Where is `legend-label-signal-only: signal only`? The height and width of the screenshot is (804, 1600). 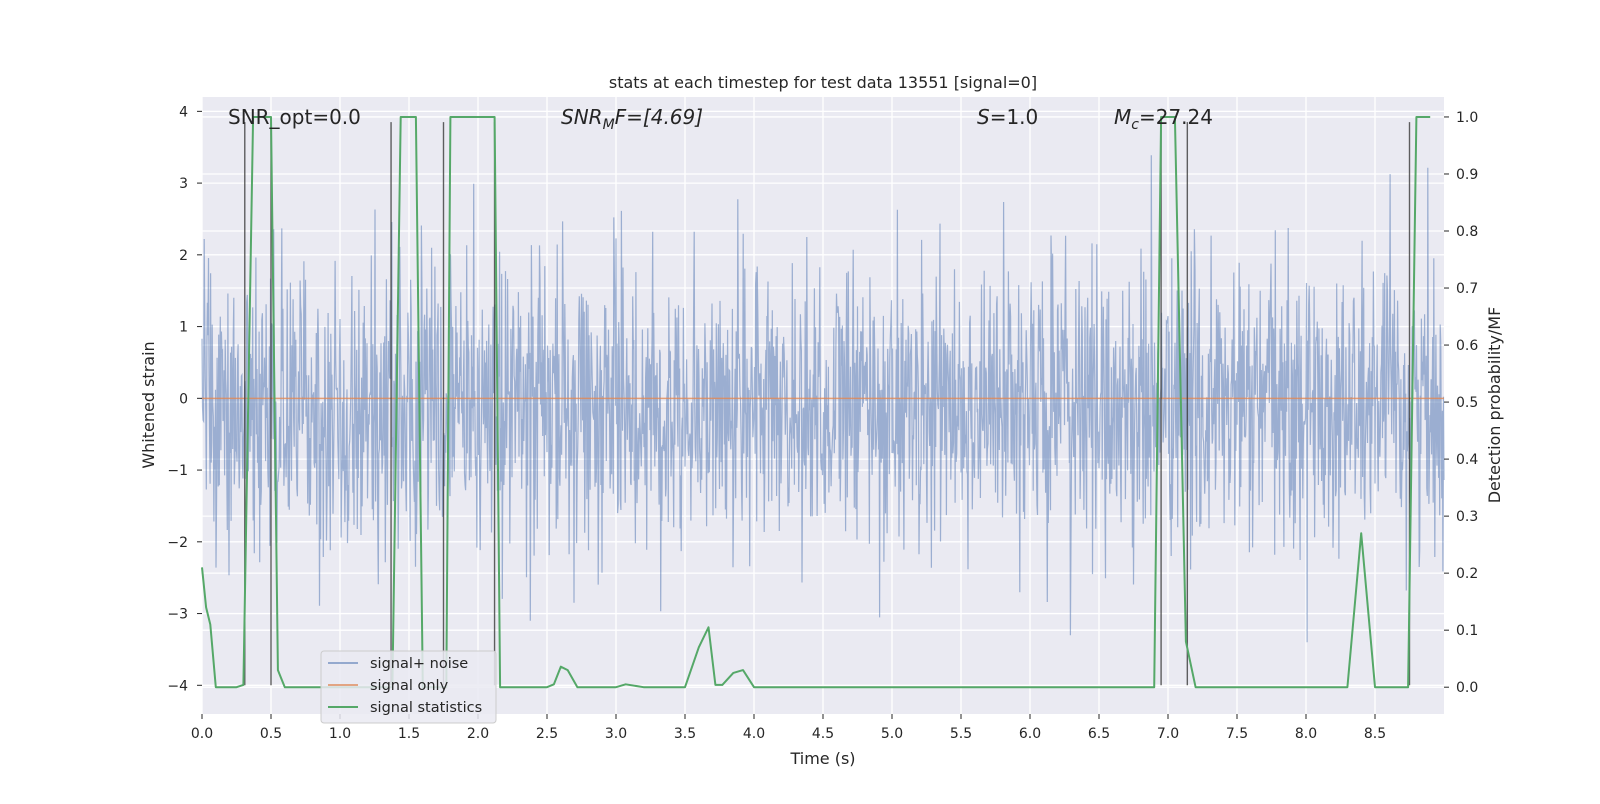
legend-label-signal-only: signal only is located at coordinates (409, 686).